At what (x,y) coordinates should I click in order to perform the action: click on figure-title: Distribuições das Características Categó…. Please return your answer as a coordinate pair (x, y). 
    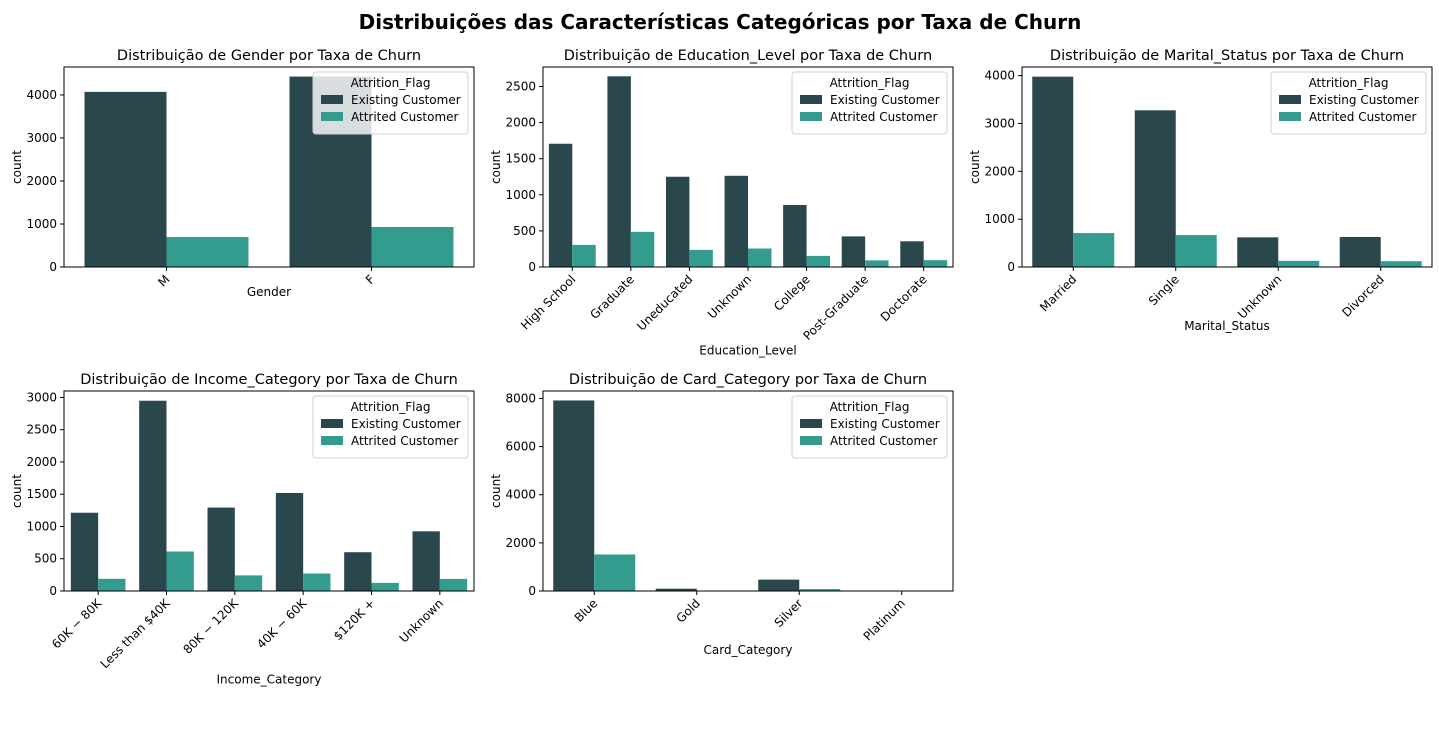
    Looking at the image, I should click on (720, 22).